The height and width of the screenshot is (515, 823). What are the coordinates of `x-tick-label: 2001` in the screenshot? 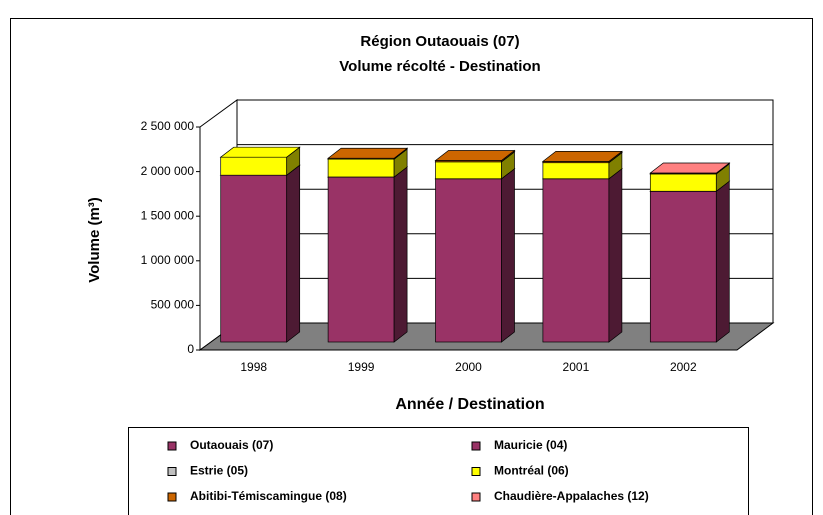 It's located at (576, 367).